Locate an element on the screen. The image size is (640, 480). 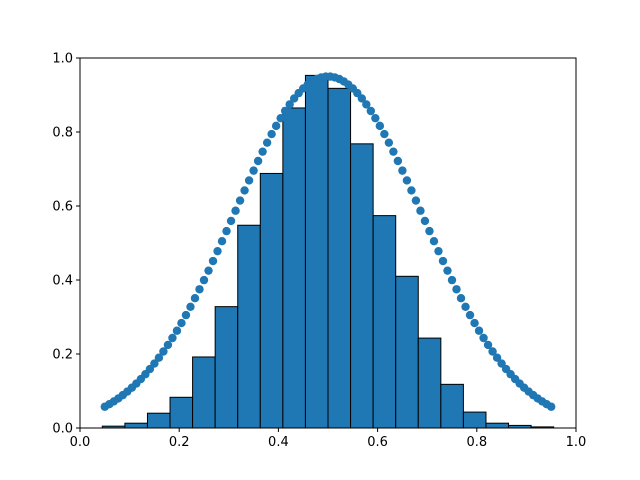
x-tick-label: 0.6 is located at coordinates (377, 442).